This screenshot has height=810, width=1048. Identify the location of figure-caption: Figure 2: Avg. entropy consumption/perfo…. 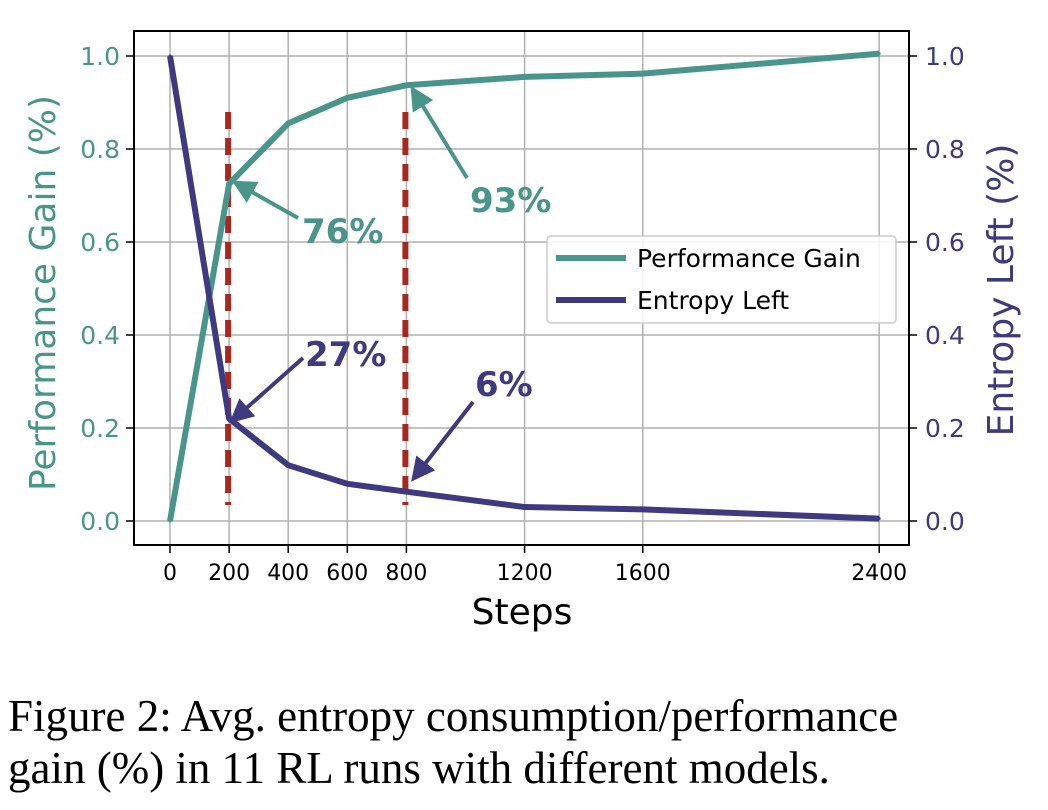
(525, 742).